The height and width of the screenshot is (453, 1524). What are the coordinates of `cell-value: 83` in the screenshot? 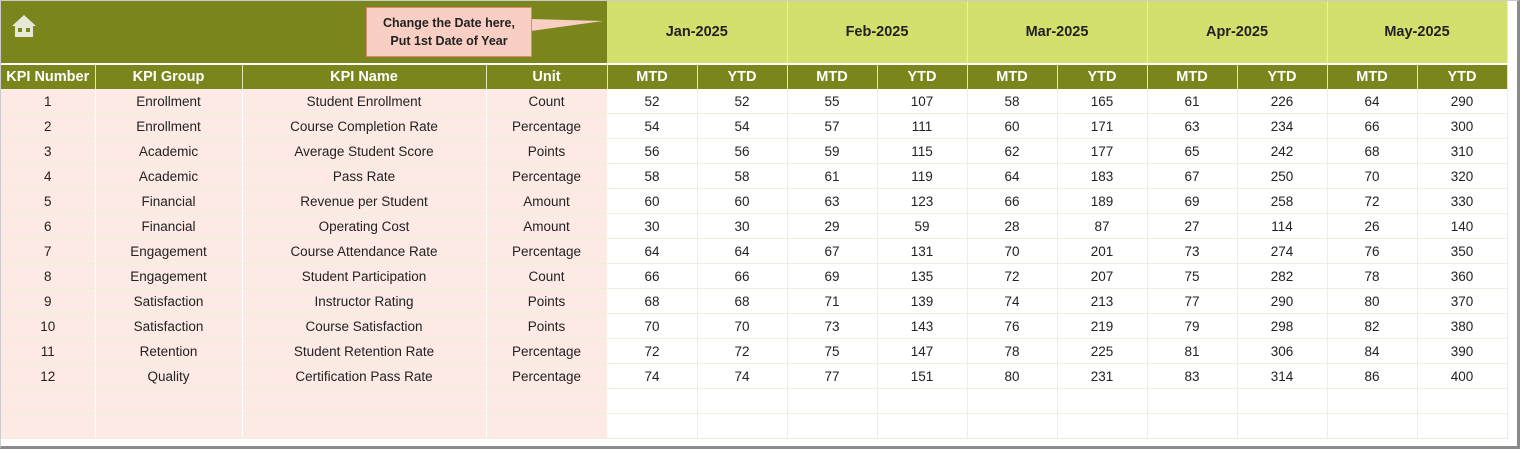 It's located at (1192, 376).